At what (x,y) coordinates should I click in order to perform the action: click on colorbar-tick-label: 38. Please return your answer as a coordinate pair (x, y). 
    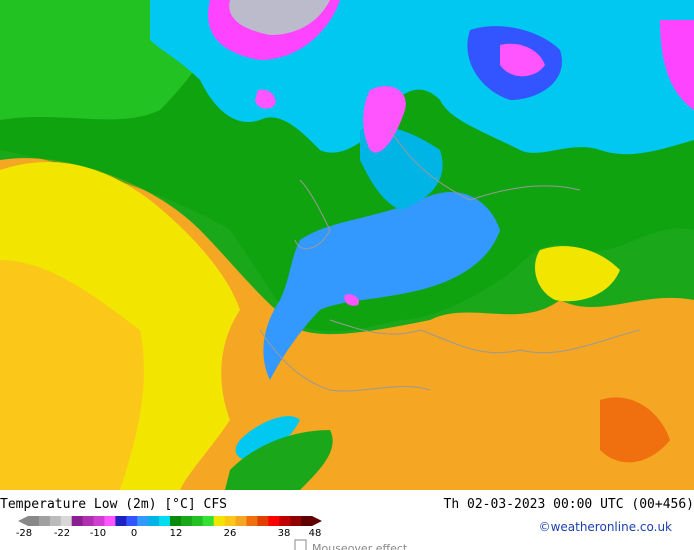
    Looking at the image, I should click on (284, 533).